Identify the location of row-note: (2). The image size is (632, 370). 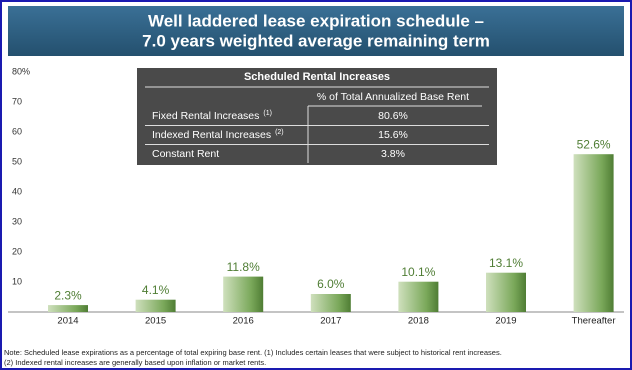
(279, 132).